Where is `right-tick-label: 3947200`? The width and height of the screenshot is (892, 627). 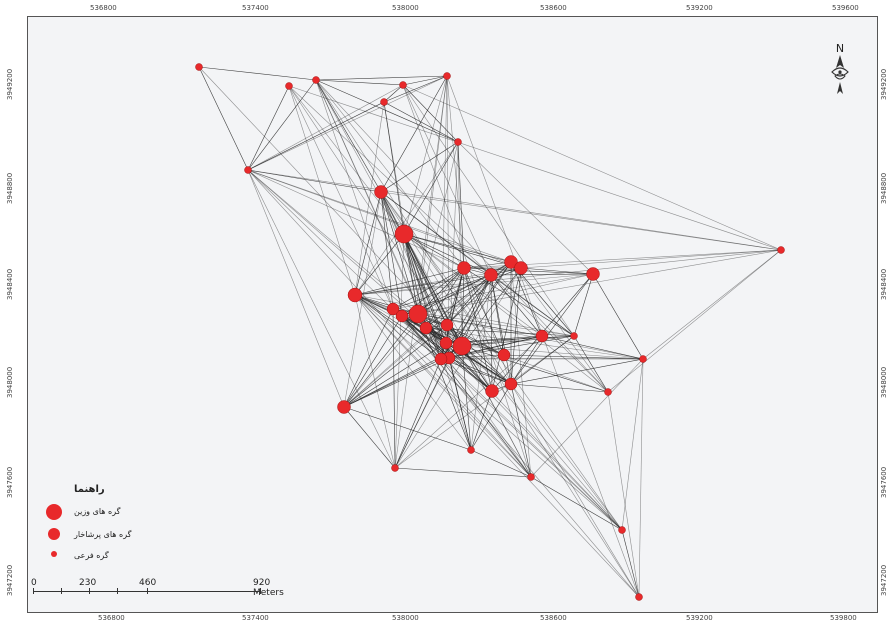 right-tick-label: 3947200 is located at coordinates (884, 580).